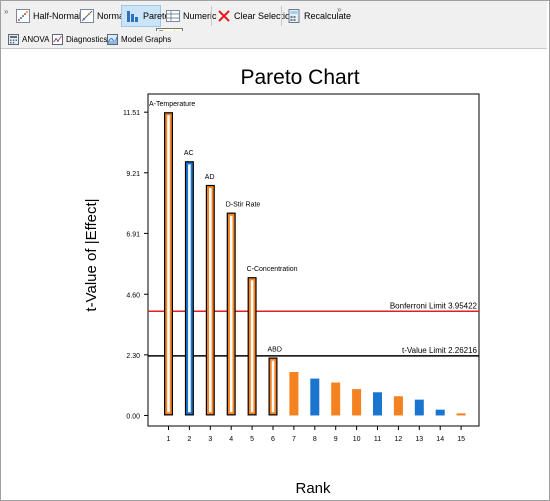 This screenshot has width=550, height=501. What do you see at coordinates (313, 488) in the screenshot?
I see `x-axis-label: Rank` at bounding box center [313, 488].